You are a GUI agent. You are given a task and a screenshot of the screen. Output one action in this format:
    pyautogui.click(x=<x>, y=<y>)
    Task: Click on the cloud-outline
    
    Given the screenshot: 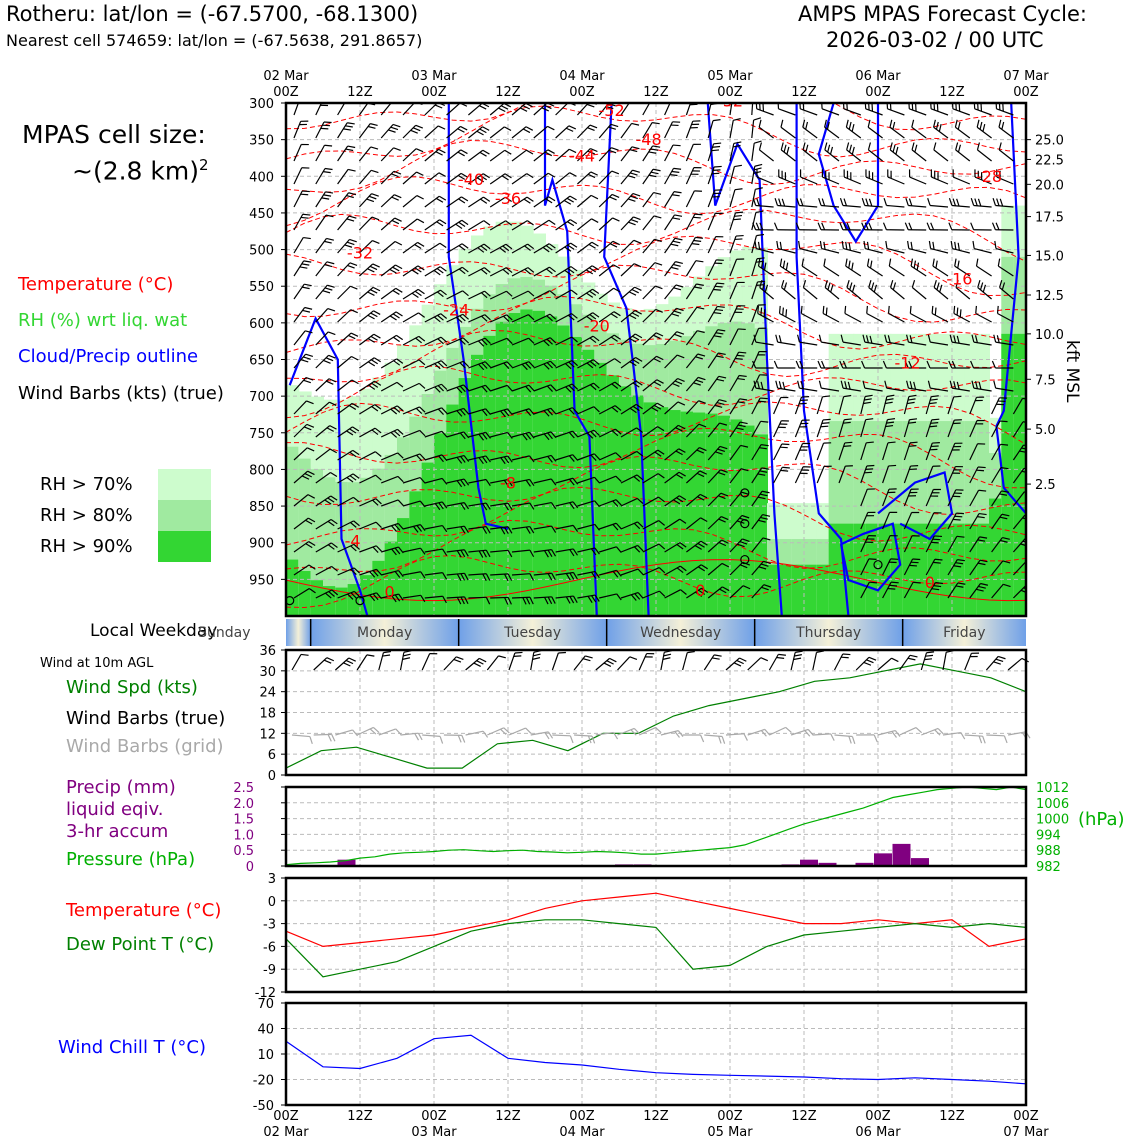 What is the action you would take?
    pyautogui.click(x=744, y=359)
    